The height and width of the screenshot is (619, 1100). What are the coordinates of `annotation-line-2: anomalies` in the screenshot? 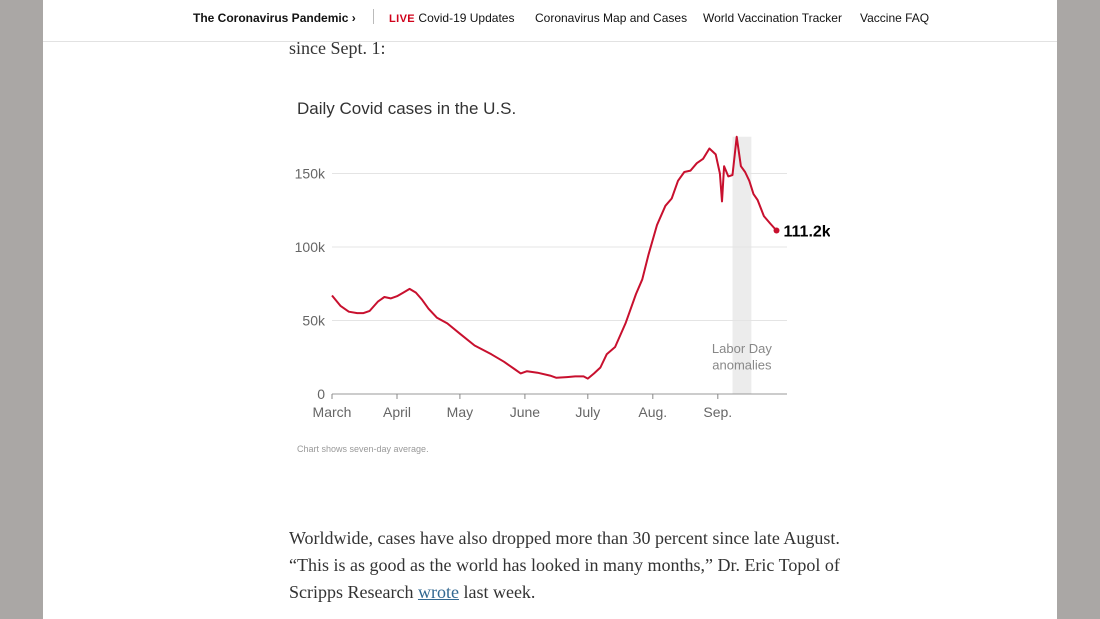 It's located at (742, 365).